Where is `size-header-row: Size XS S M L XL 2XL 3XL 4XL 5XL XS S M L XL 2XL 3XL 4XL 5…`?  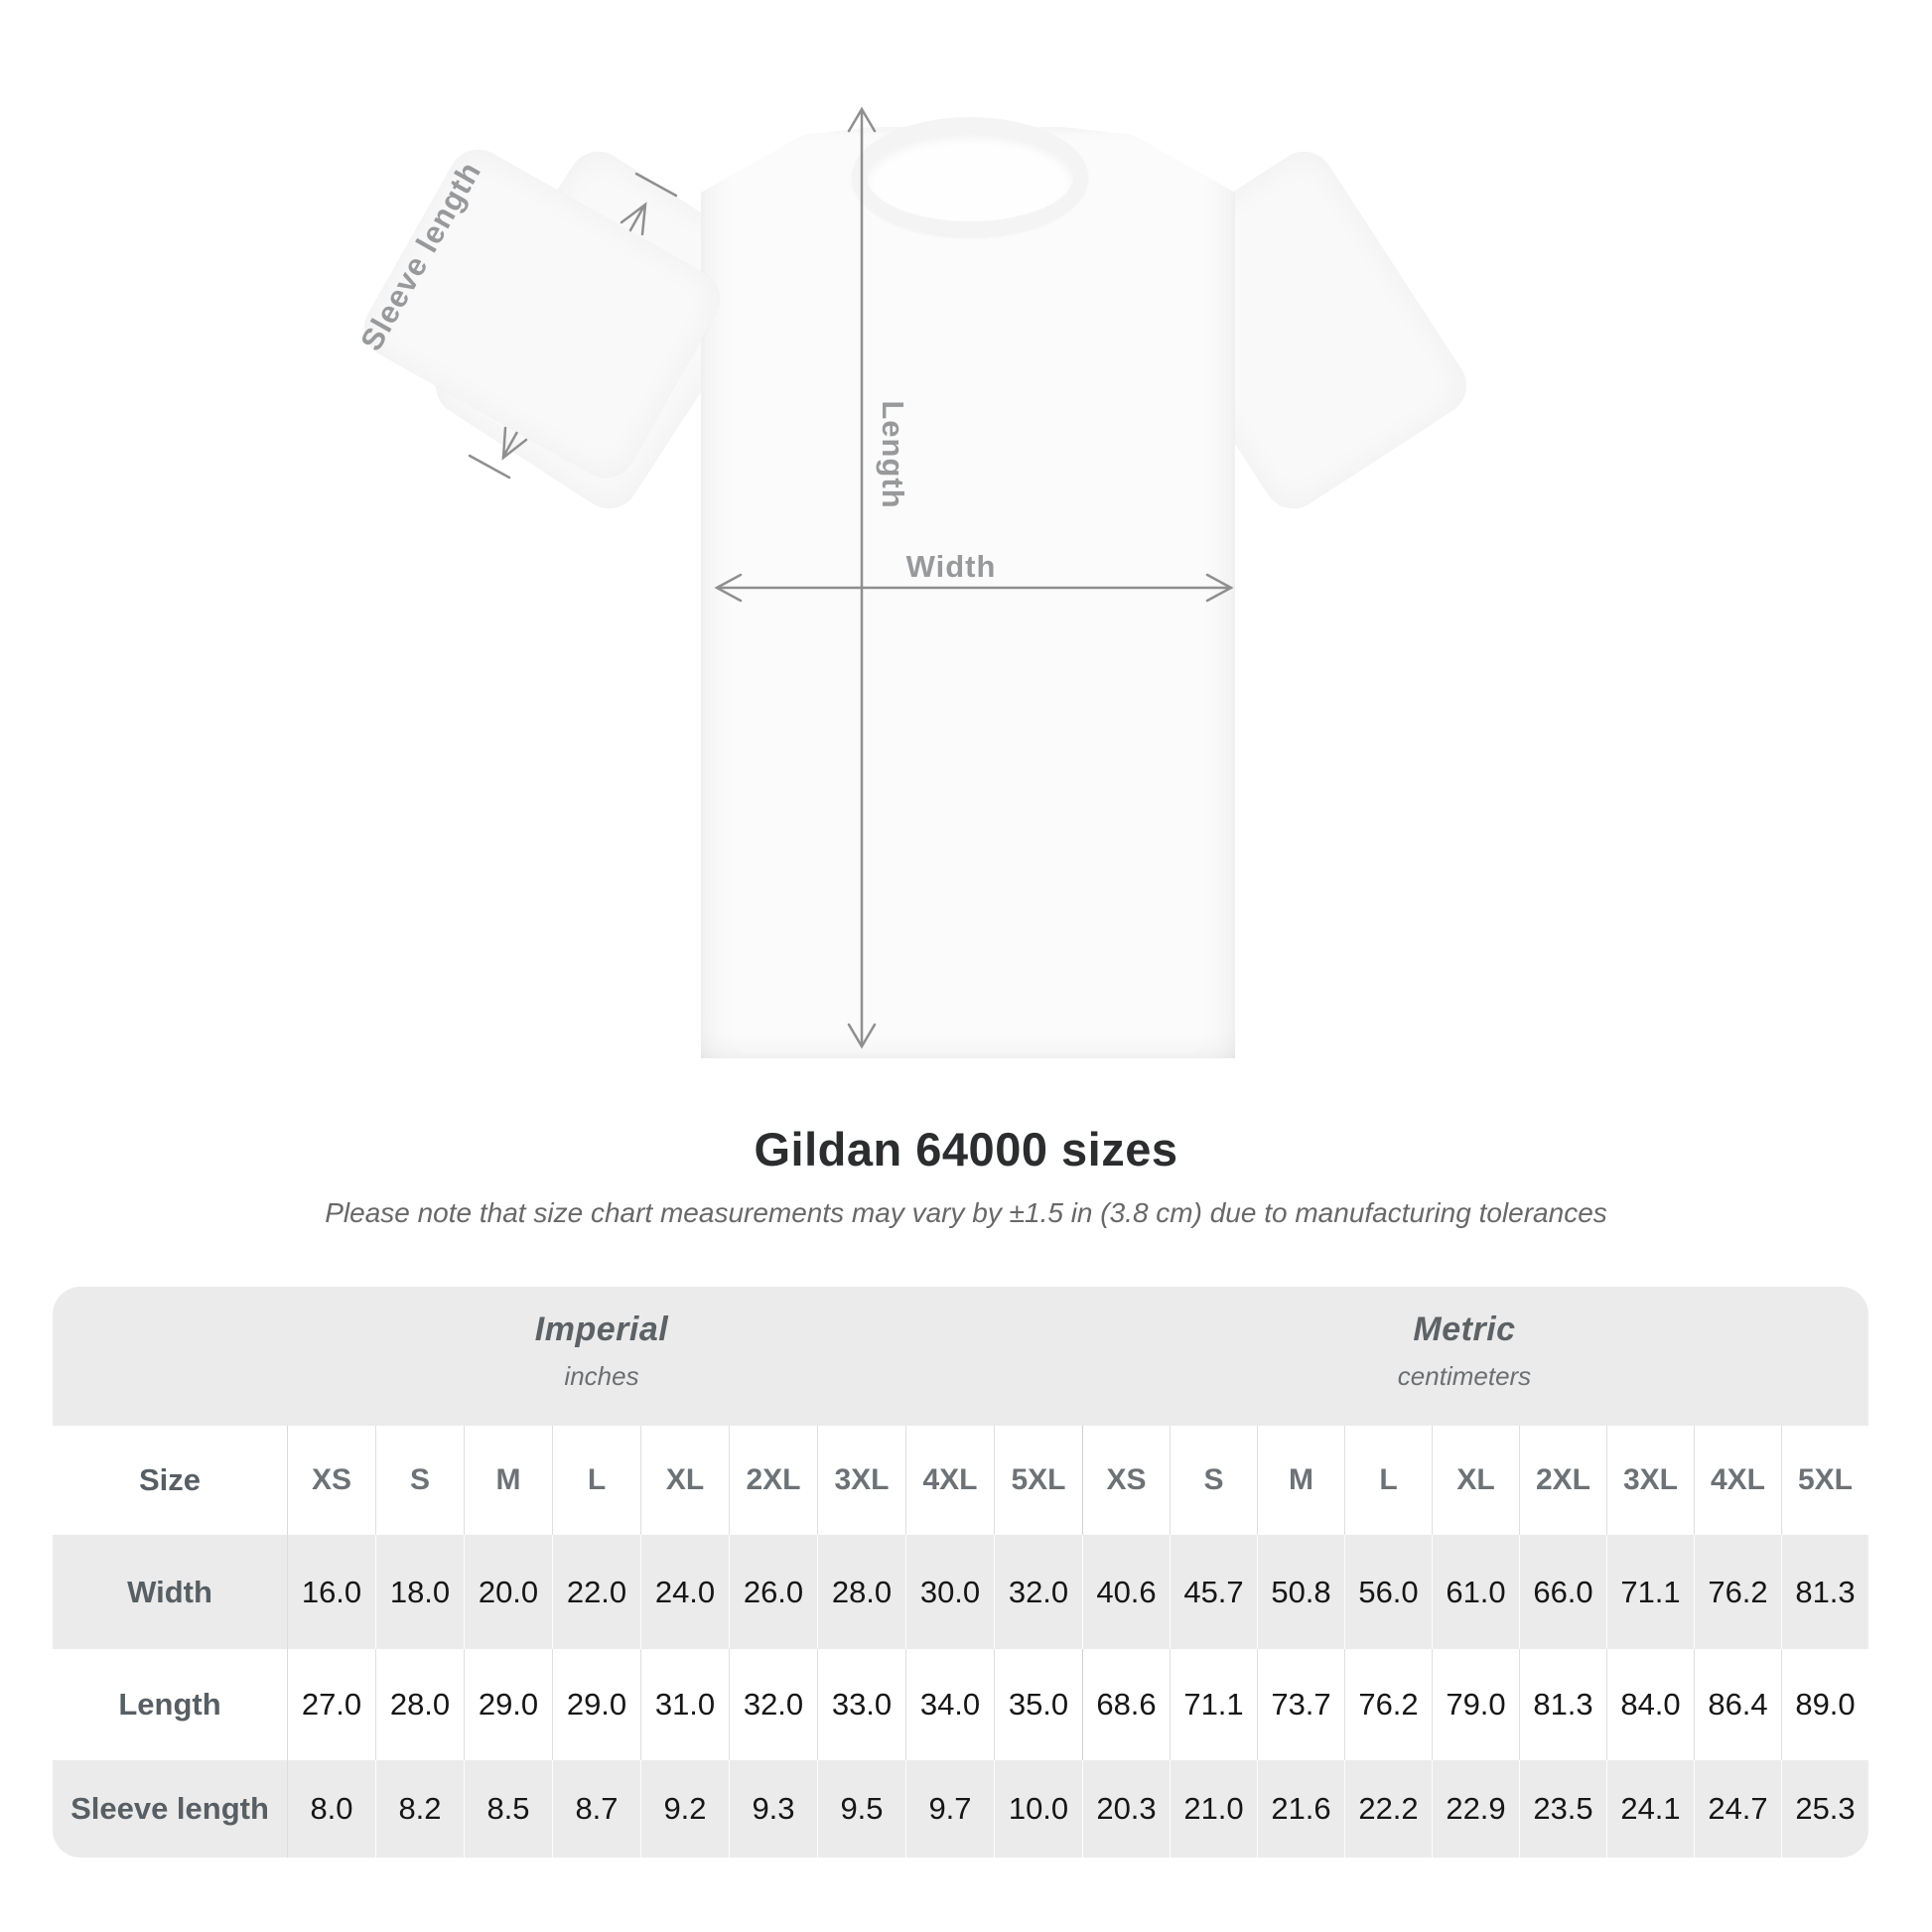
size-header-row: Size XS S M L XL 2XL 3XL 4XL 5XL XS S M L XL 2XL 3XL 4XL 5… is located at coordinates (961, 1480).